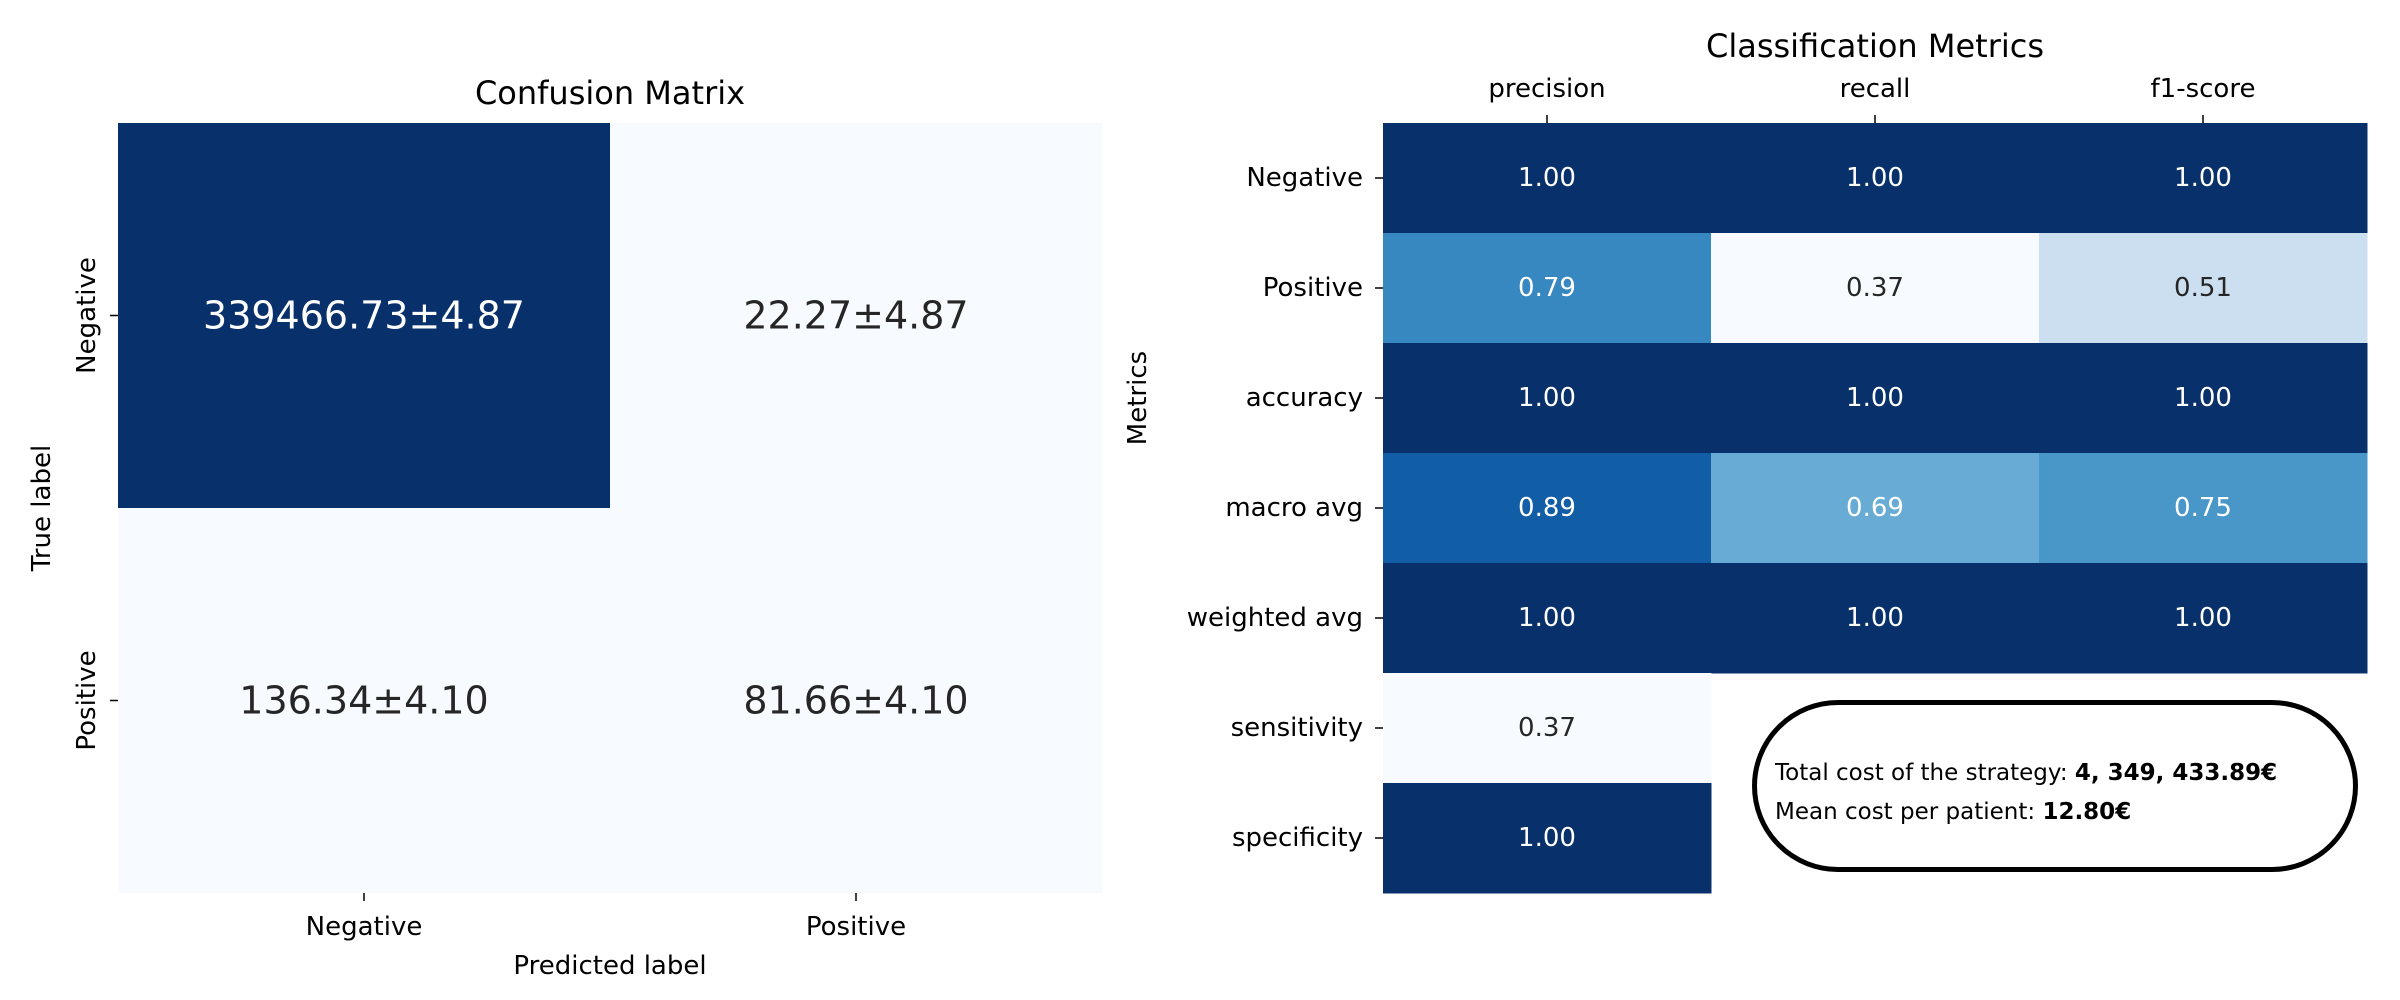 The width and height of the screenshot is (2400, 1000). Describe the element at coordinates (2176, 773) in the screenshot. I see `total-cost-value: 4, 349, 433.89€` at that location.